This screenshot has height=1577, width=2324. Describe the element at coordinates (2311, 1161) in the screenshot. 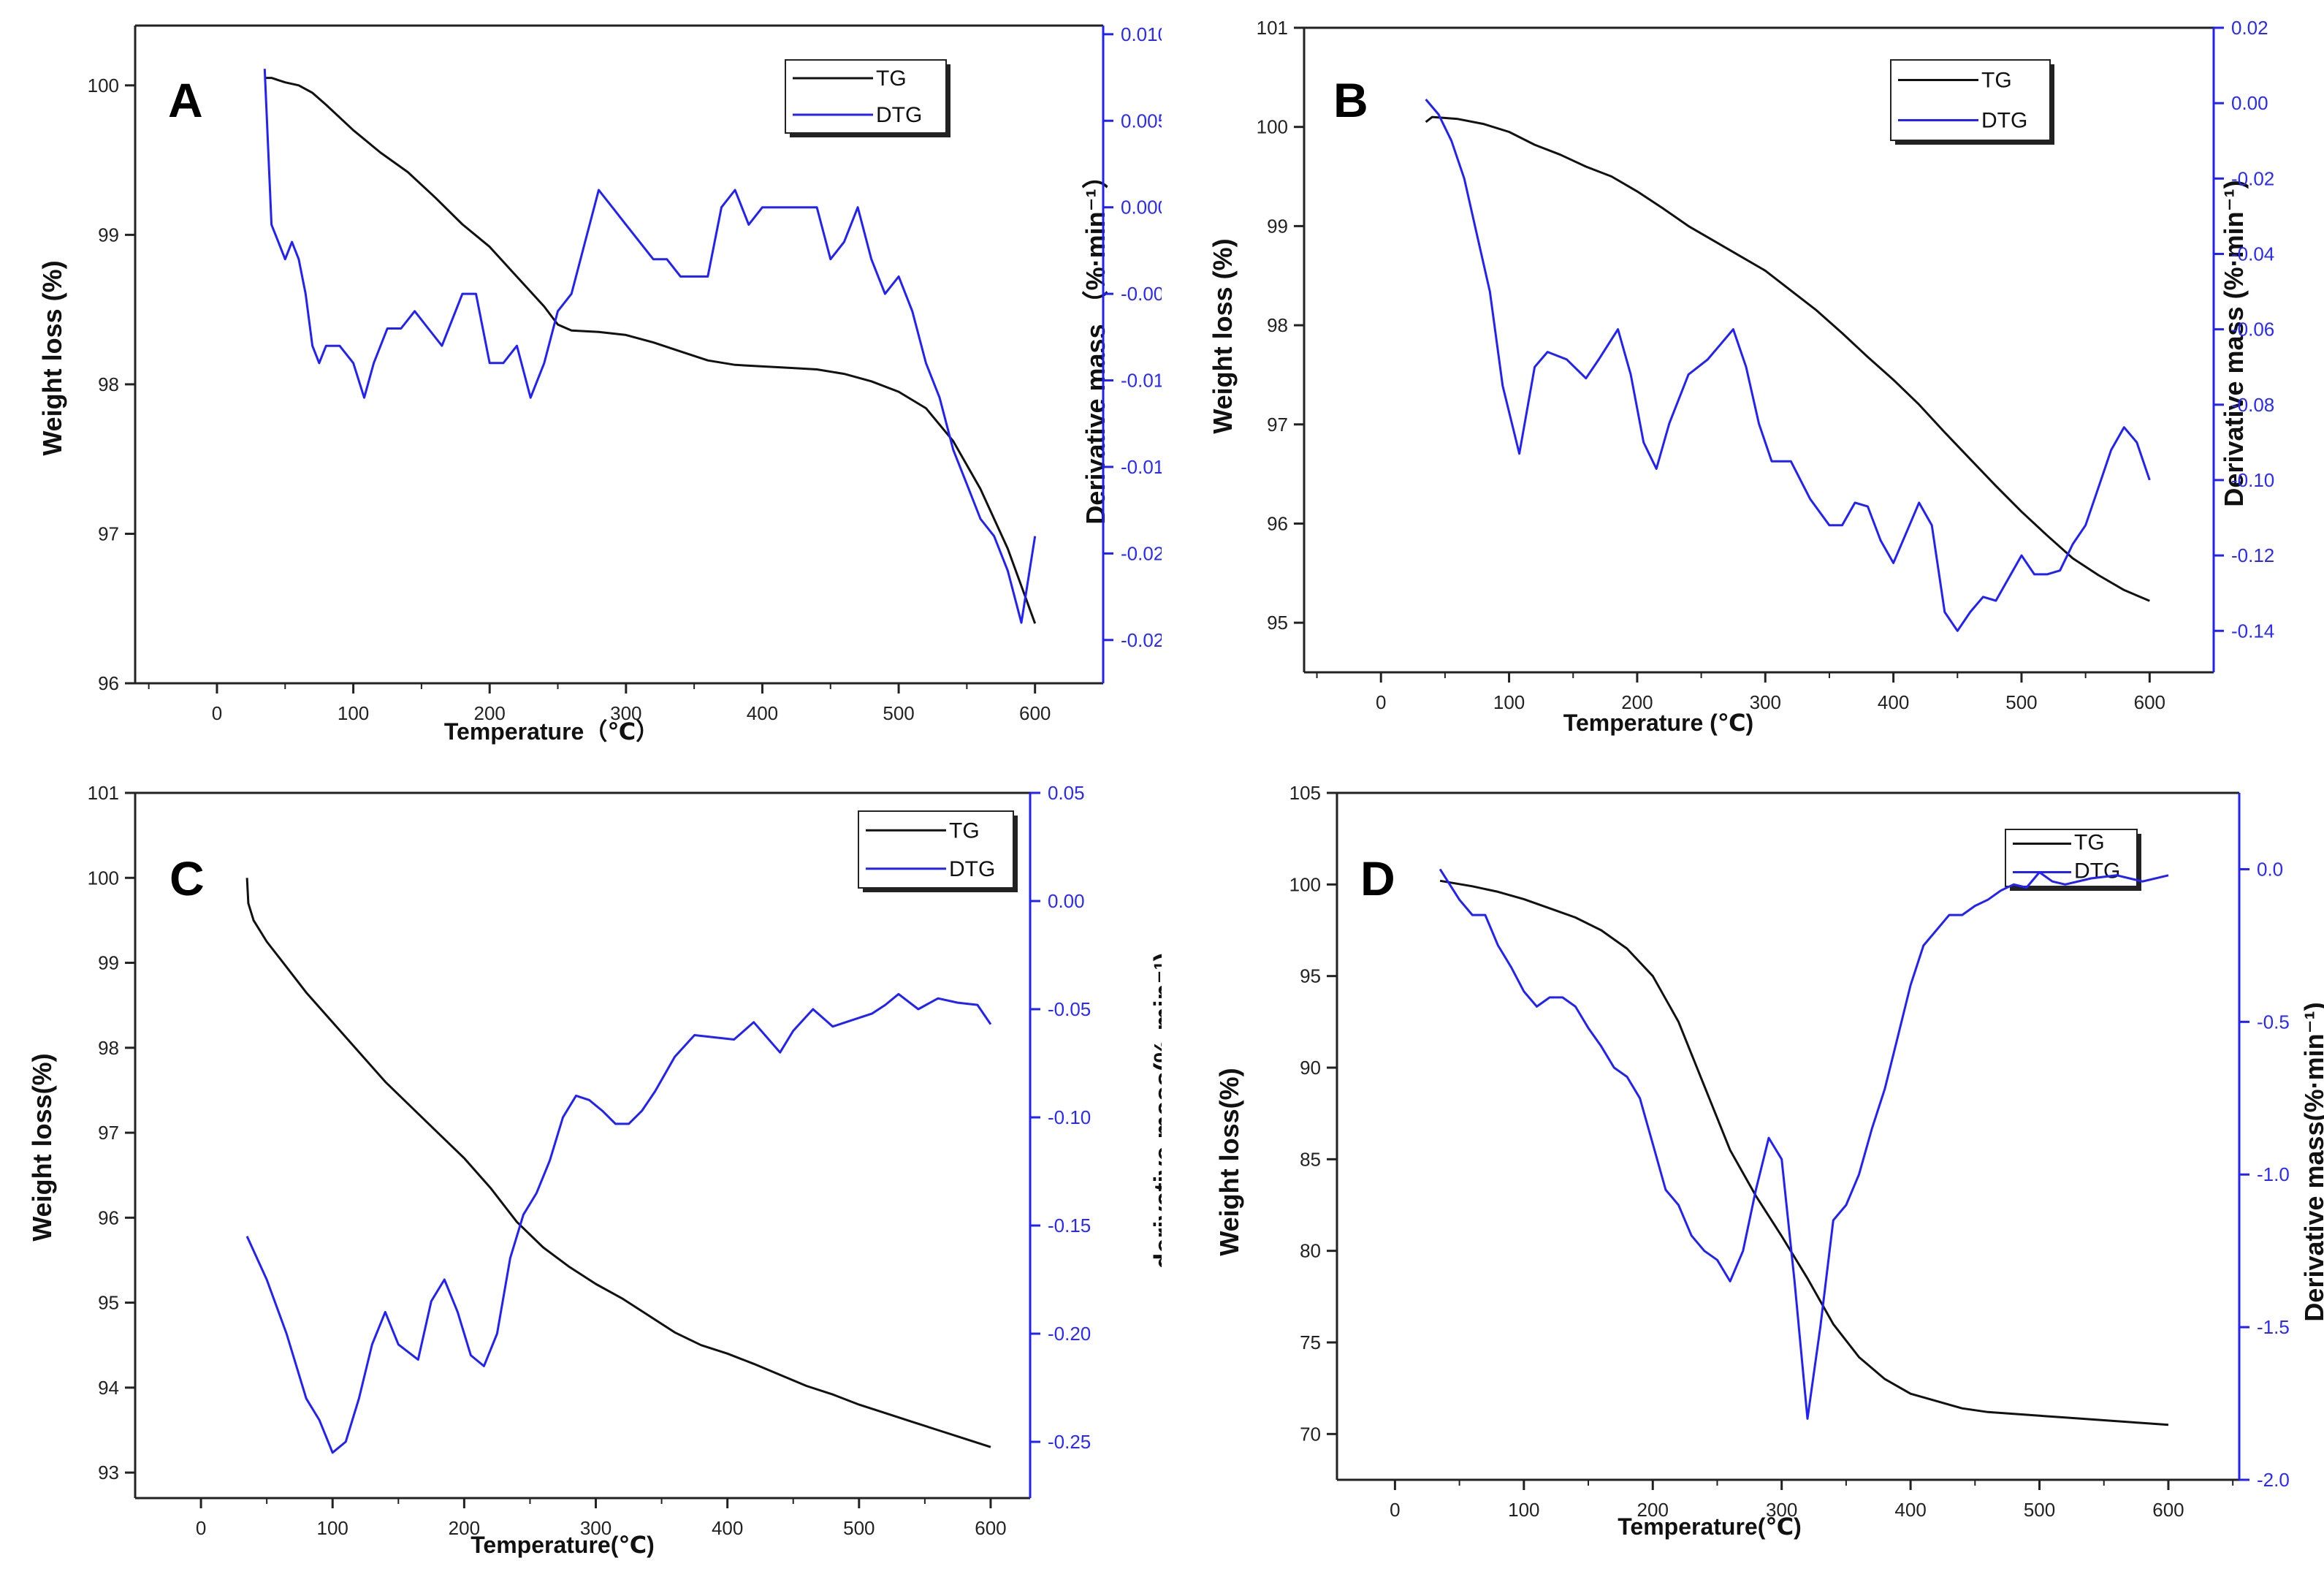

I see `y2-axis-title: Derivative mass(%·min⁻¹)` at that location.